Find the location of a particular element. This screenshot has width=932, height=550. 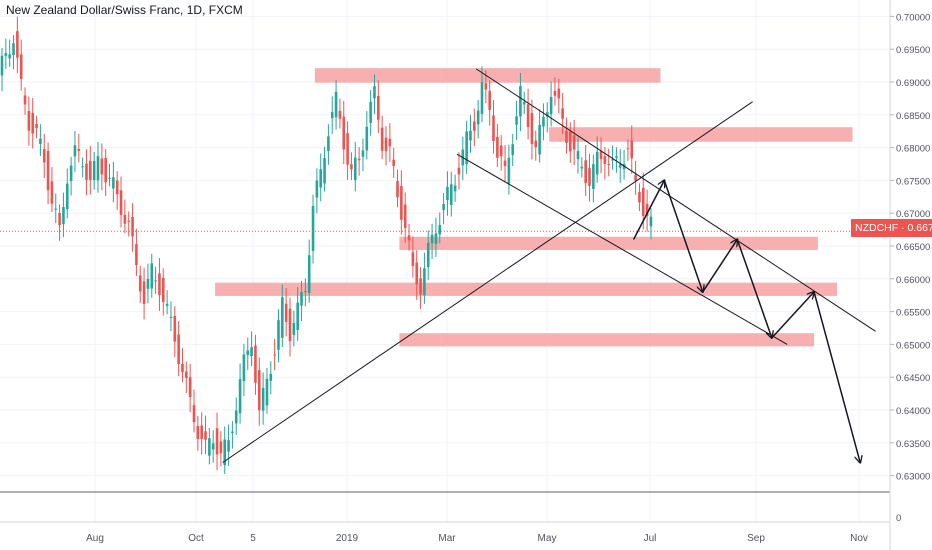

time-tick-label: Jul is located at coordinates (650, 538).